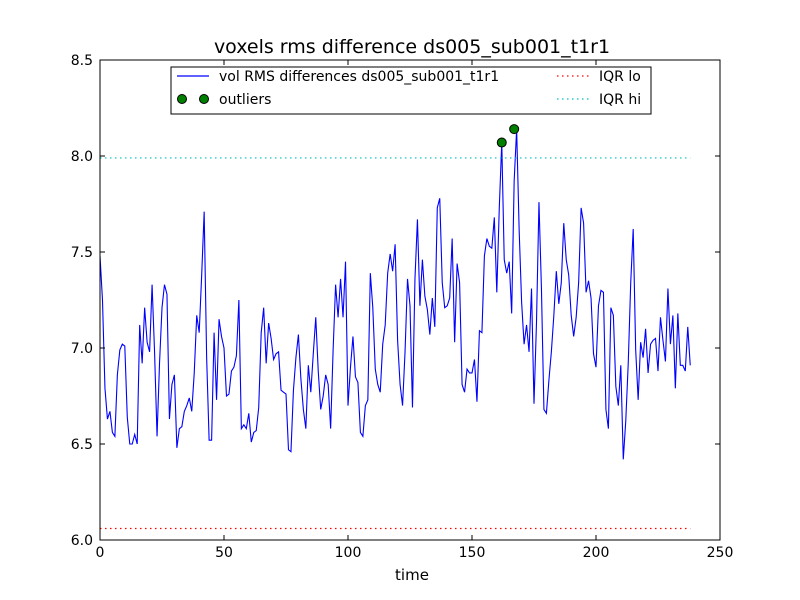 This screenshot has height=600, width=800. Describe the element at coordinates (224, 553) in the screenshot. I see `x-tick-label: 50` at that location.